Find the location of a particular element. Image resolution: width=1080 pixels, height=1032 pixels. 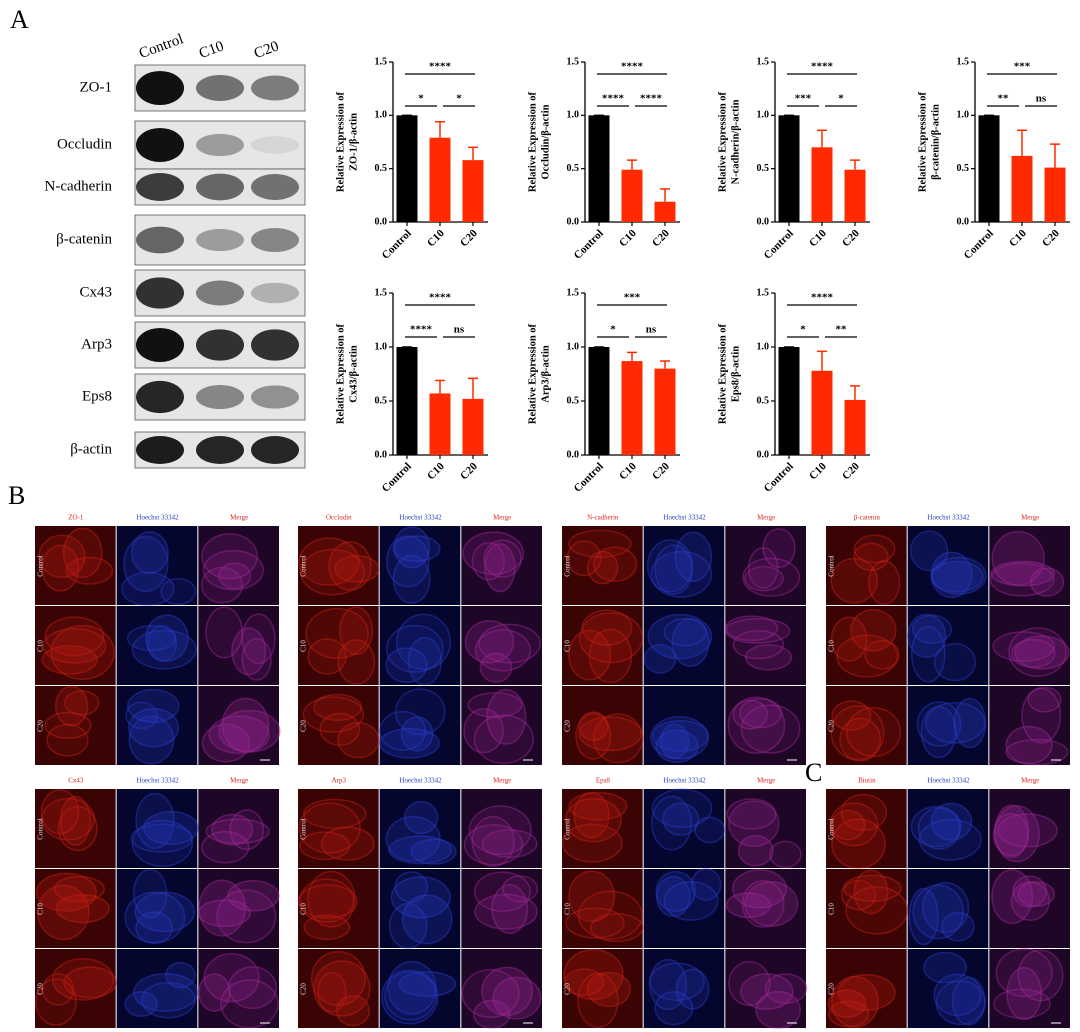

y-tick-label: 0.5 is located at coordinates (573, 168).